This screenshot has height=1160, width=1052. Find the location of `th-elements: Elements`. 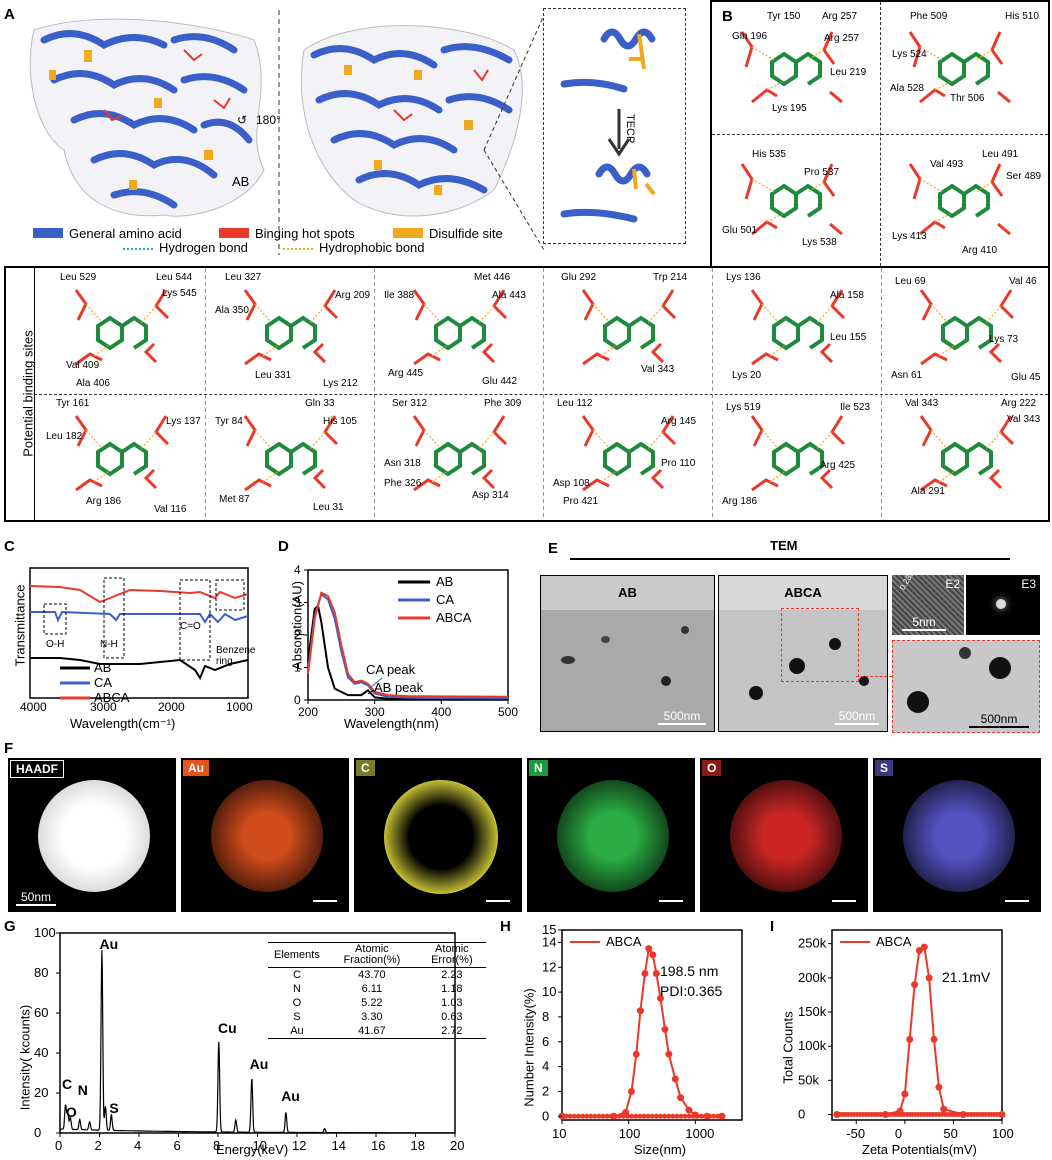

th-elements: Elements is located at coordinates (297, 955).